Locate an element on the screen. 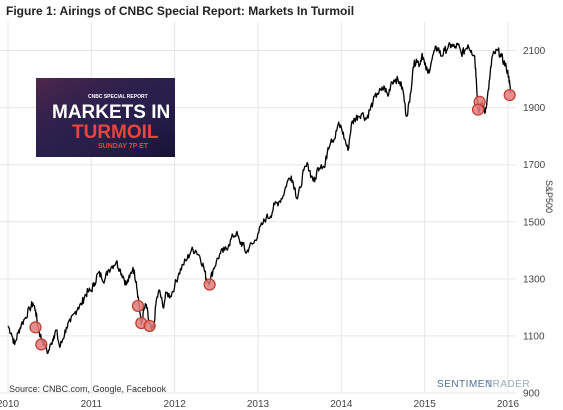 The height and width of the screenshot is (410, 563). inset-small-text: CNBC SPECIAL REPORT is located at coordinates (118, 97).